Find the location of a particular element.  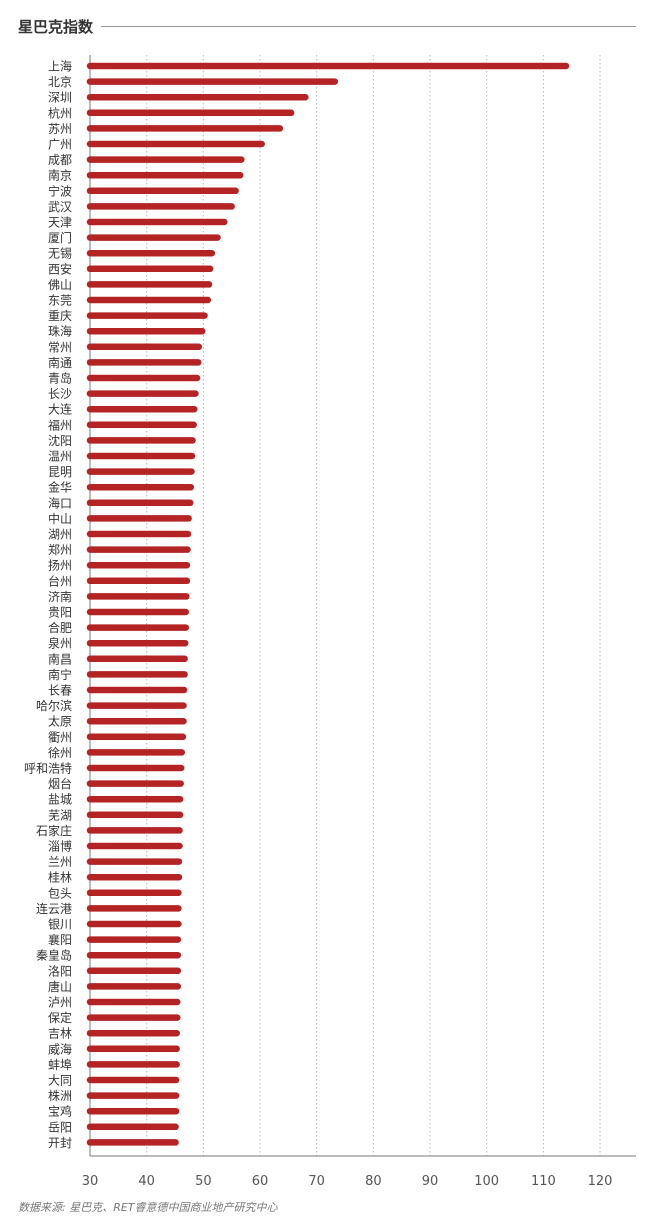

category-label: 金华 is located at coordinates (60, 487).